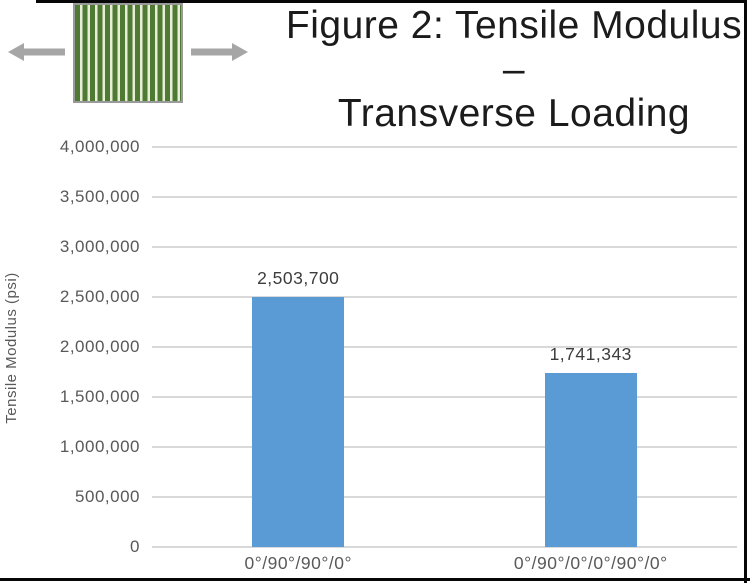  Describe the element at coordinates (107, 496) in the screenshot. I see `y-tick-label: 500,000` at that location.